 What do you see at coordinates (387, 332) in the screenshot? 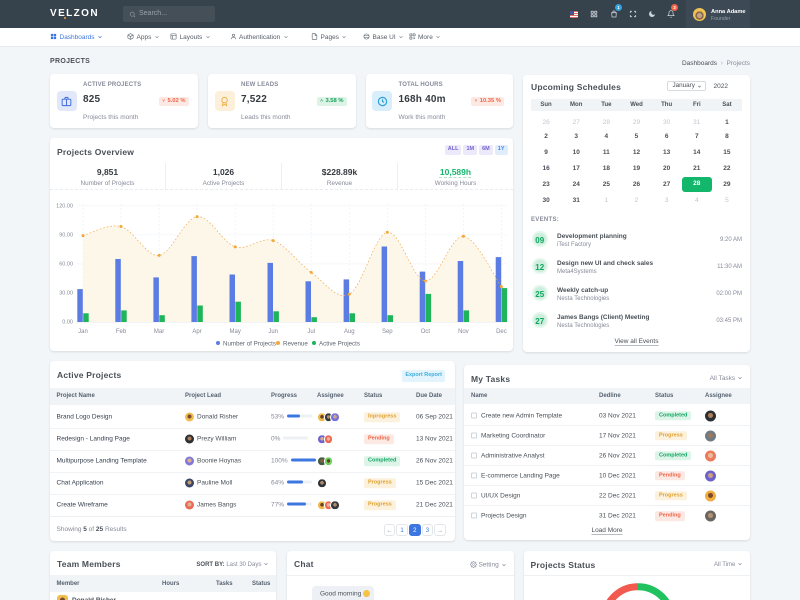
I see `svg-text: Sep` at bounding box center [387, 332].